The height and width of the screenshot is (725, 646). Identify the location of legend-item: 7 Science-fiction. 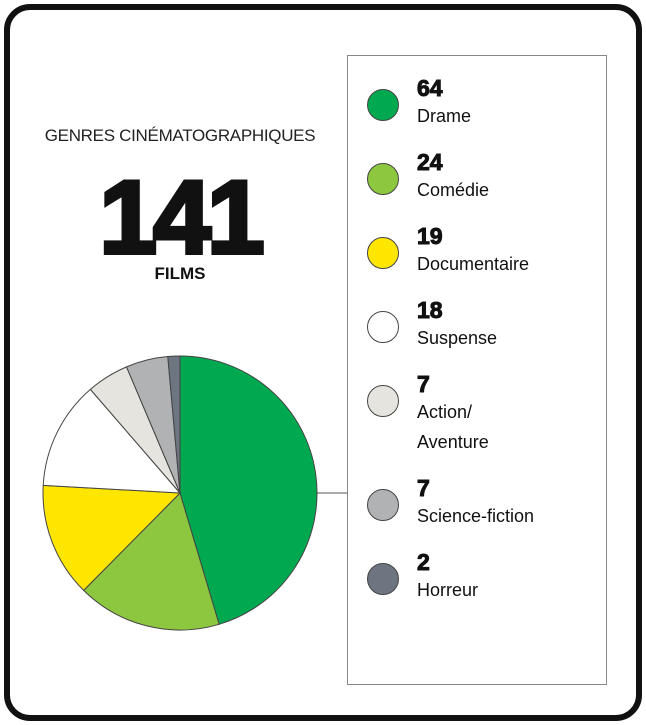
(477, 503).